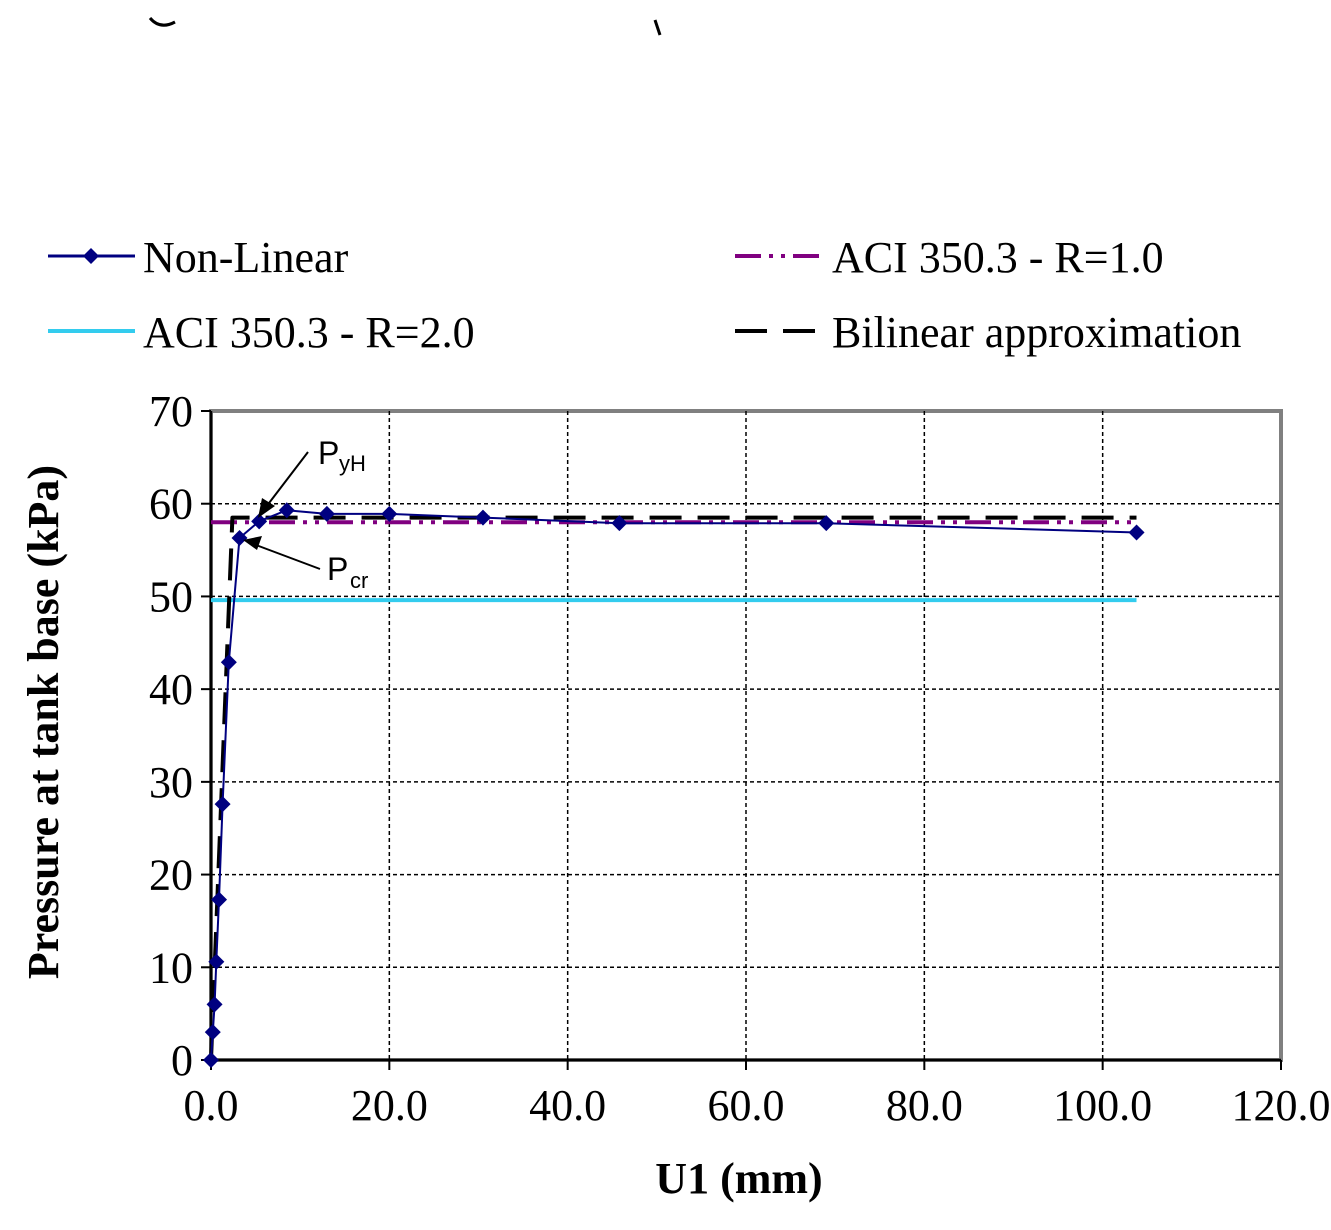 The image size is (1331, 1230). Describe the element at coordinates (43, 722) in the screenshot. I see `y-axis-title: Pressure at tank base (kPa)` at that location.